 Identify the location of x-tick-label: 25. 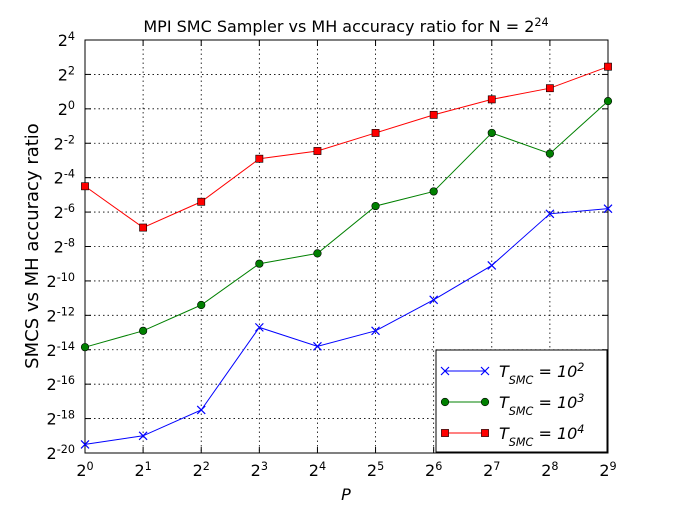
(375, 470).